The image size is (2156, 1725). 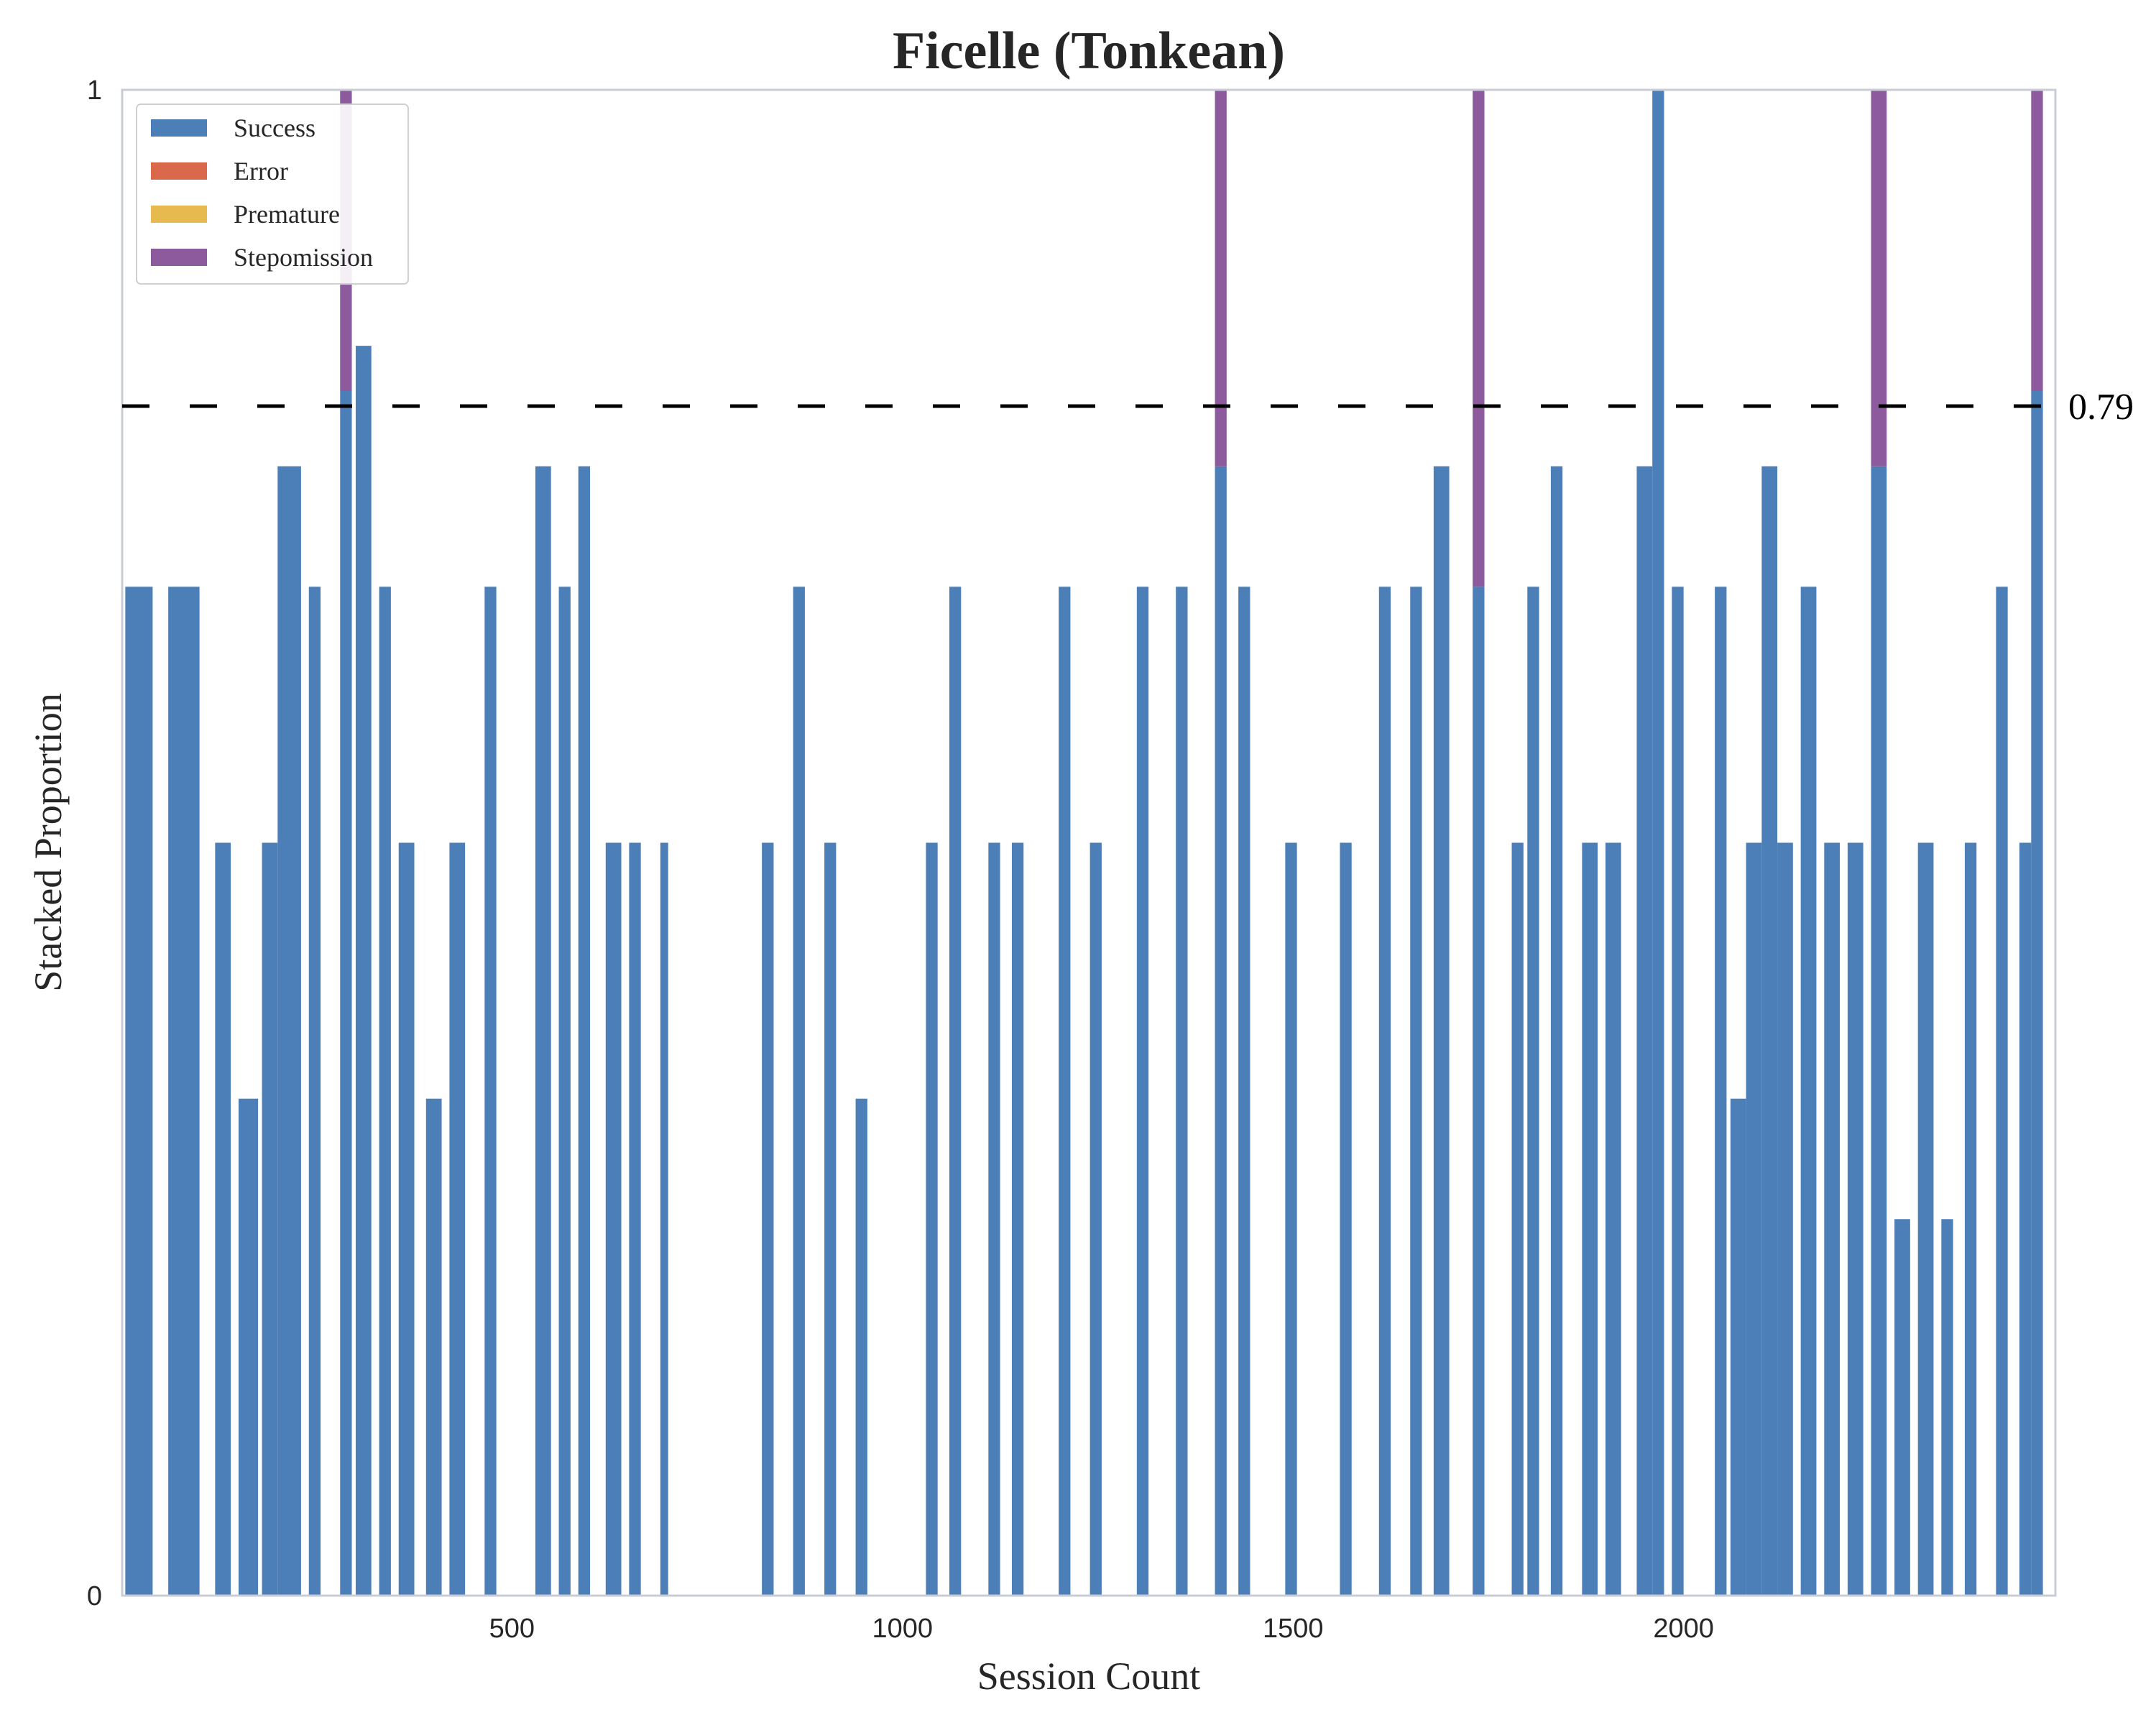 What do you see at coordinates (512, 1629) in the screenshot?
I see `x-tick-label-500: 500` at bounding box center [512, 1629].